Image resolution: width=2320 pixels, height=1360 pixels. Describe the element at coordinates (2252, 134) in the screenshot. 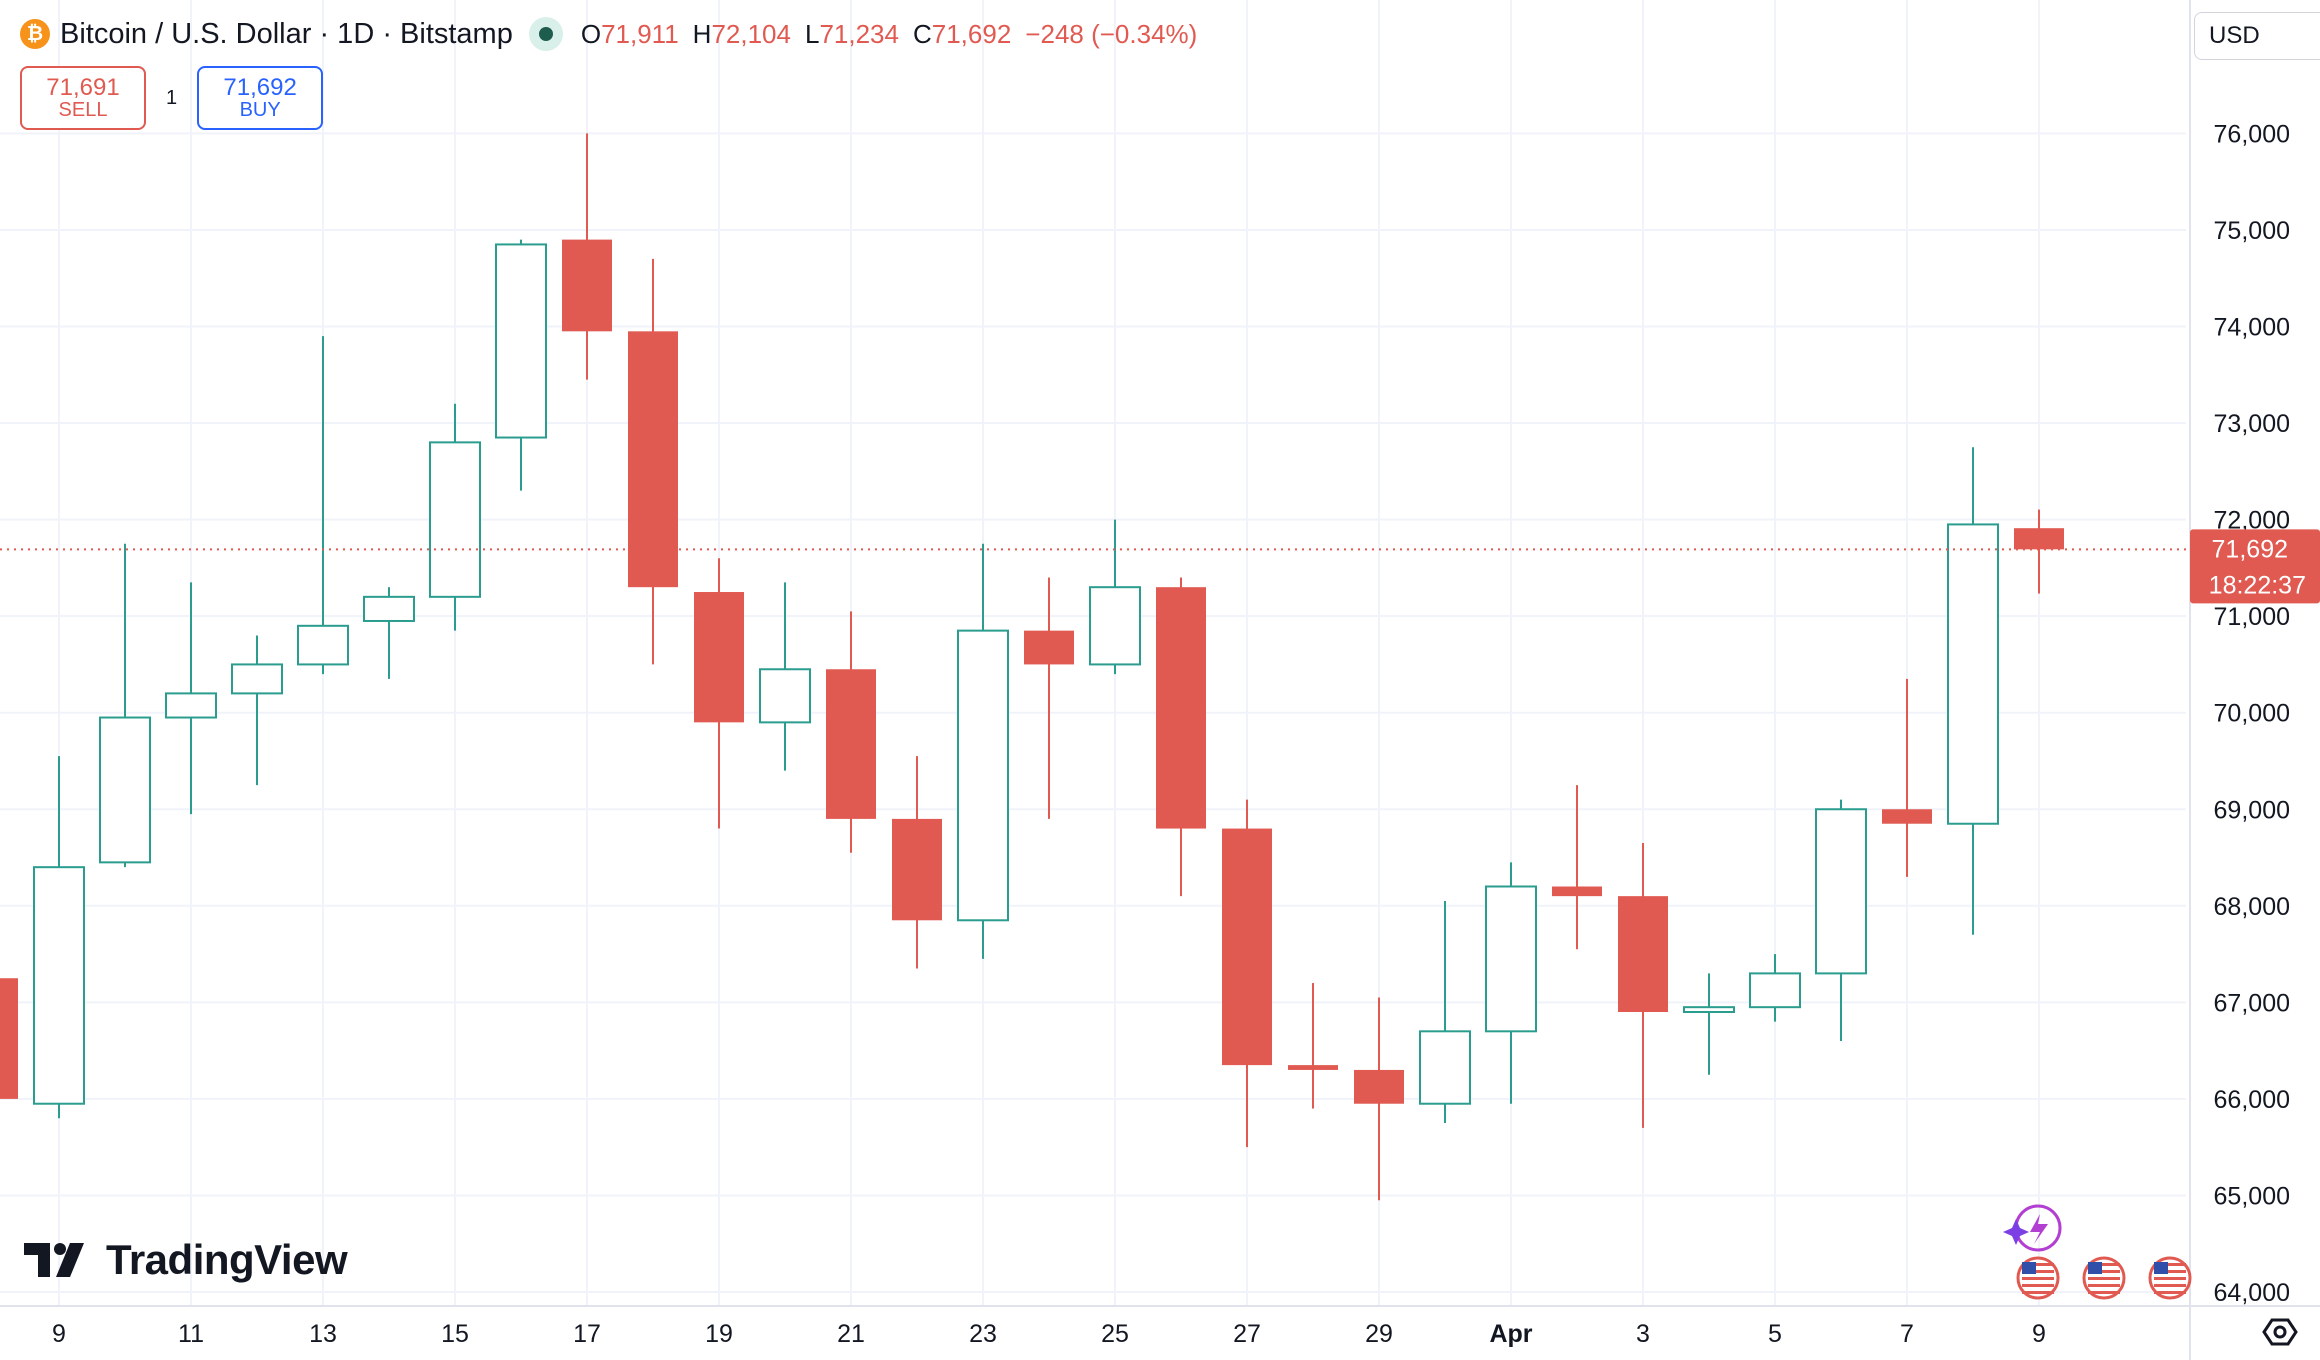

I see `y-tick-label: 76,000` at that location.